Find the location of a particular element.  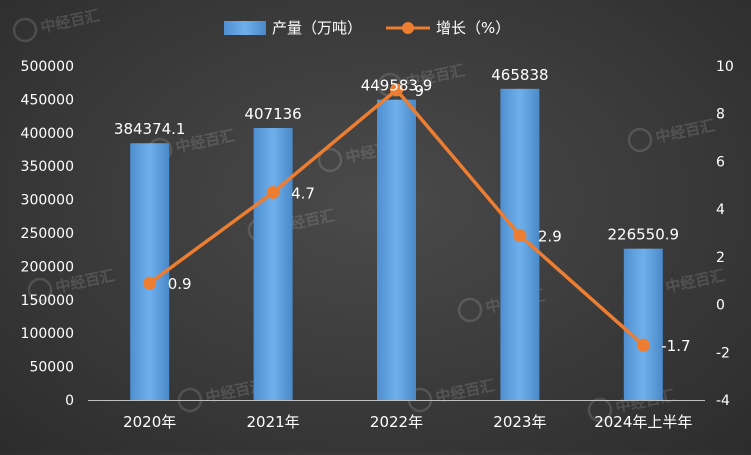

x-tick-label: 2020年 is located at coordinates (149, 422).